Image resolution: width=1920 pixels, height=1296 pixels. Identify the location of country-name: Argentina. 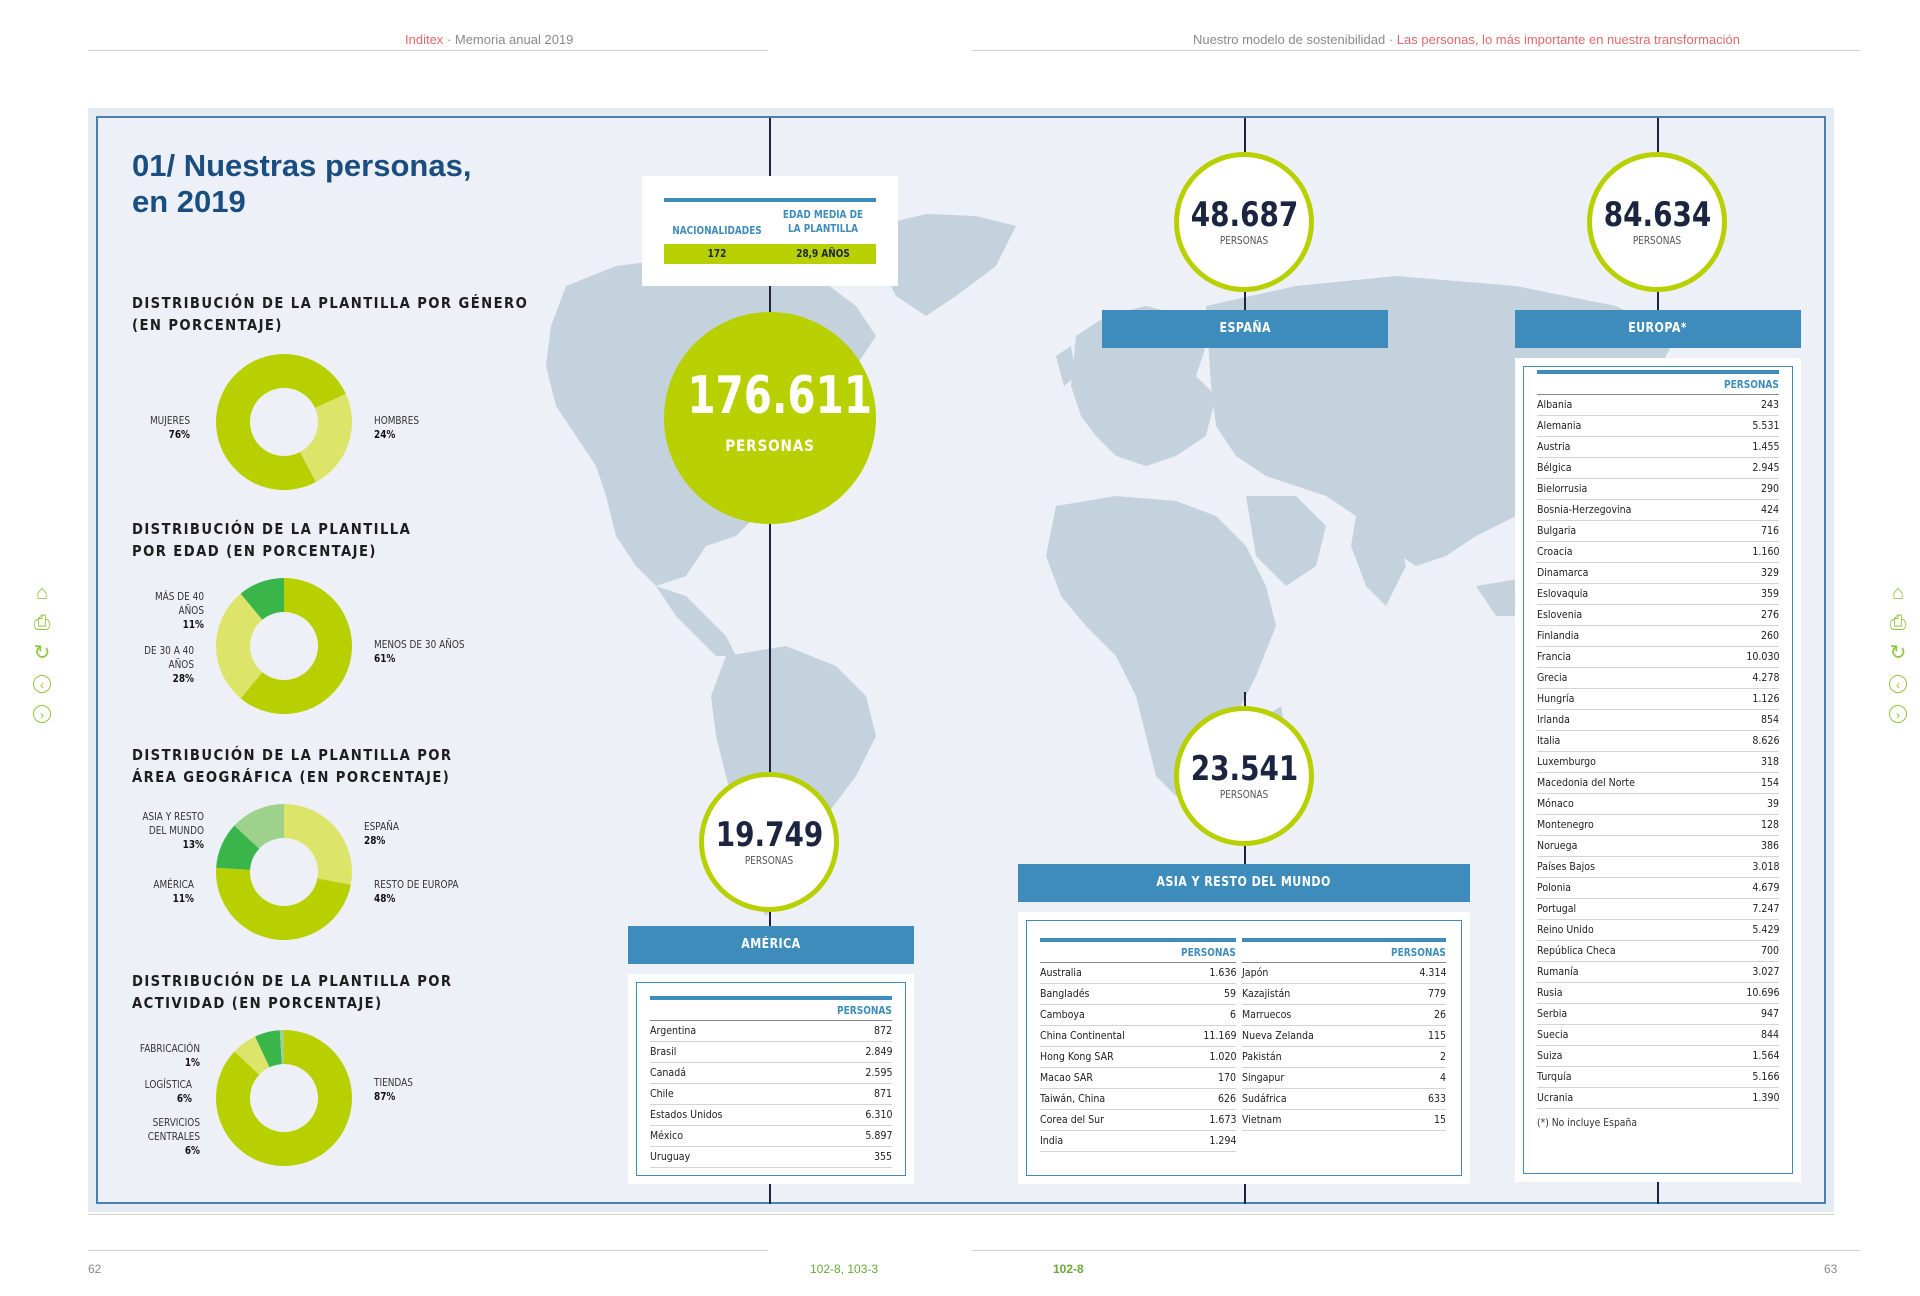
(673, 1030).